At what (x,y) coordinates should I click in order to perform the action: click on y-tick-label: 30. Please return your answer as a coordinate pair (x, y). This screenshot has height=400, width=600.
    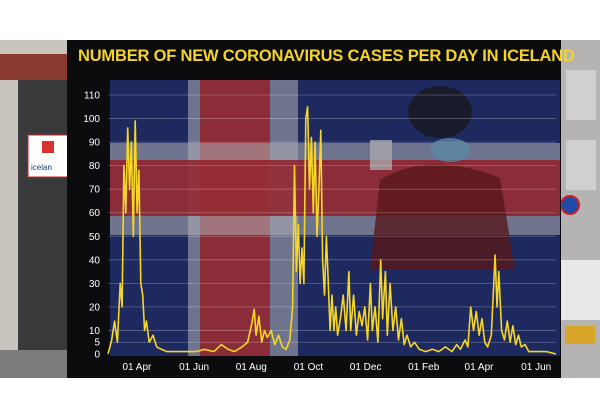
    Looking at the image, I should click on (95, 284).